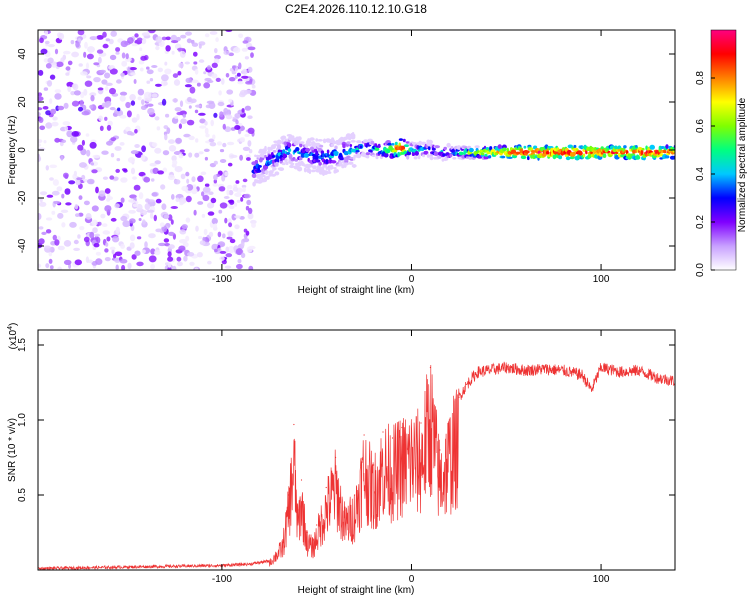 Image resolution: width=750 pixels, height=600 pixels. What do you see at coordinates (356, 590) in the screenshot?
I see `snr-xlabel: Height of straight line (km)` at bounding box center [356, 590].